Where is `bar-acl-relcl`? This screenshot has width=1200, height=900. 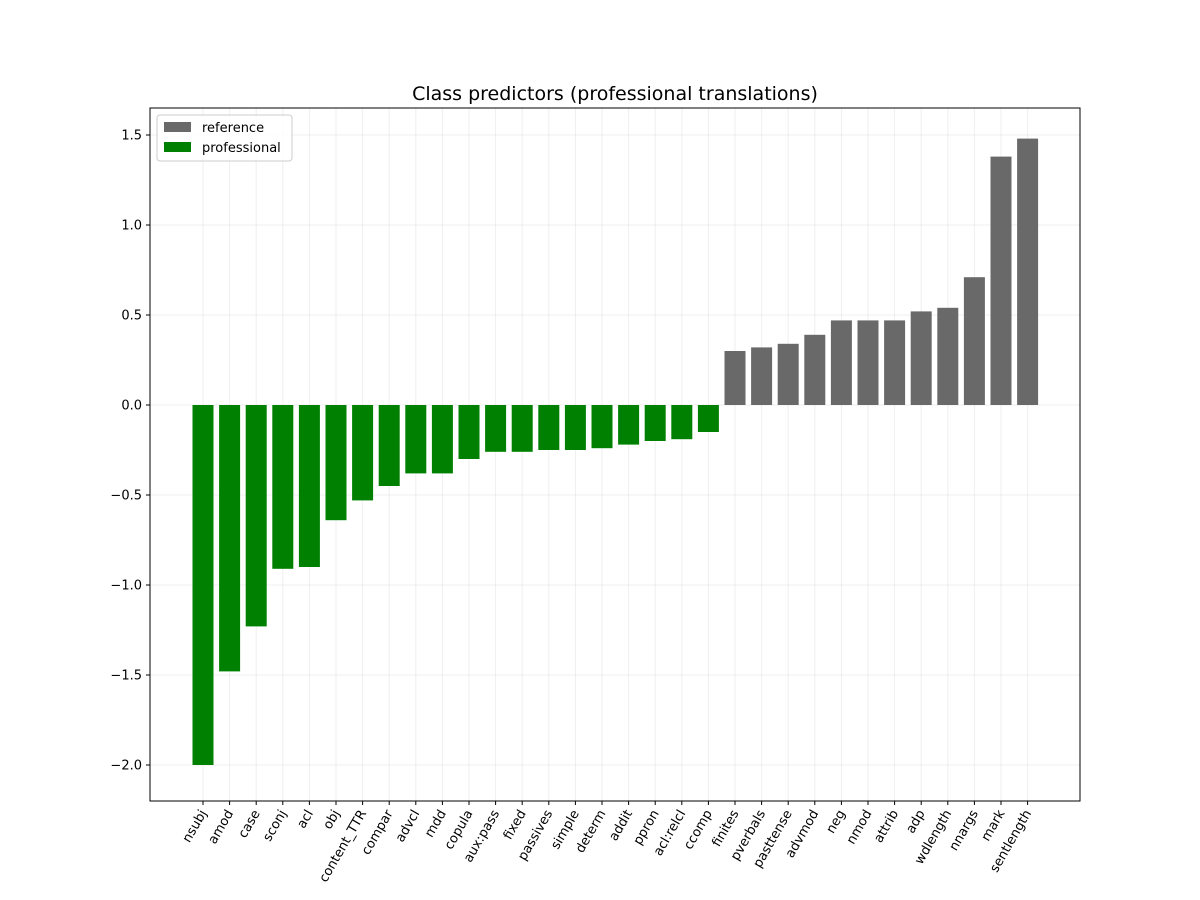
bar-acl-relcl is located at coordinates (682, 422).